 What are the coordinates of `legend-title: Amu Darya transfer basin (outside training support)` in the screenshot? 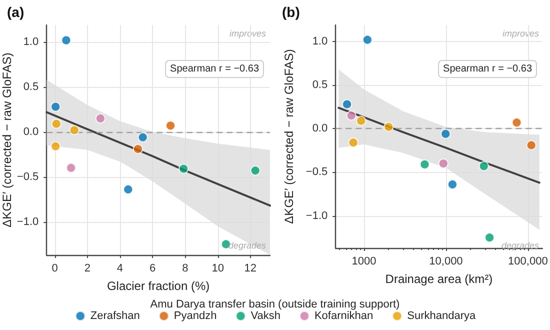 It's located at (275, 304).